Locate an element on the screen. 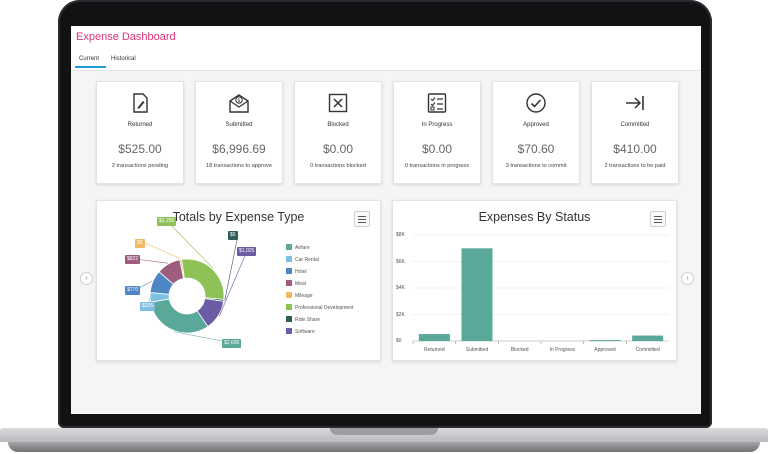 The width and height of the screenshot is (768, 454). card-subtext: 3 transactions to commit is located at coordinates (536, 166).